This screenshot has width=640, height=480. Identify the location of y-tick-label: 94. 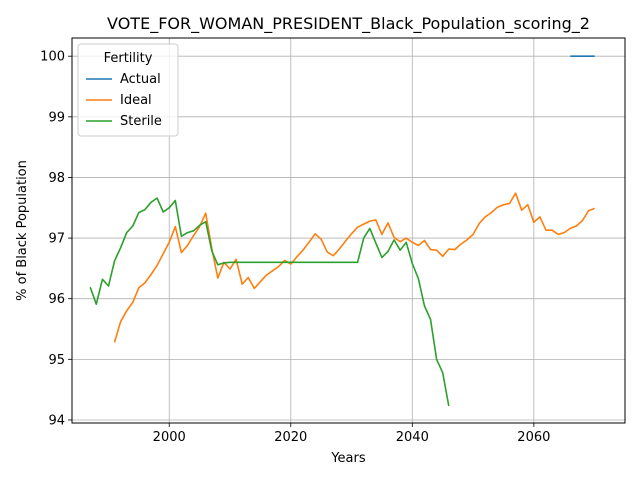
(56, 420).